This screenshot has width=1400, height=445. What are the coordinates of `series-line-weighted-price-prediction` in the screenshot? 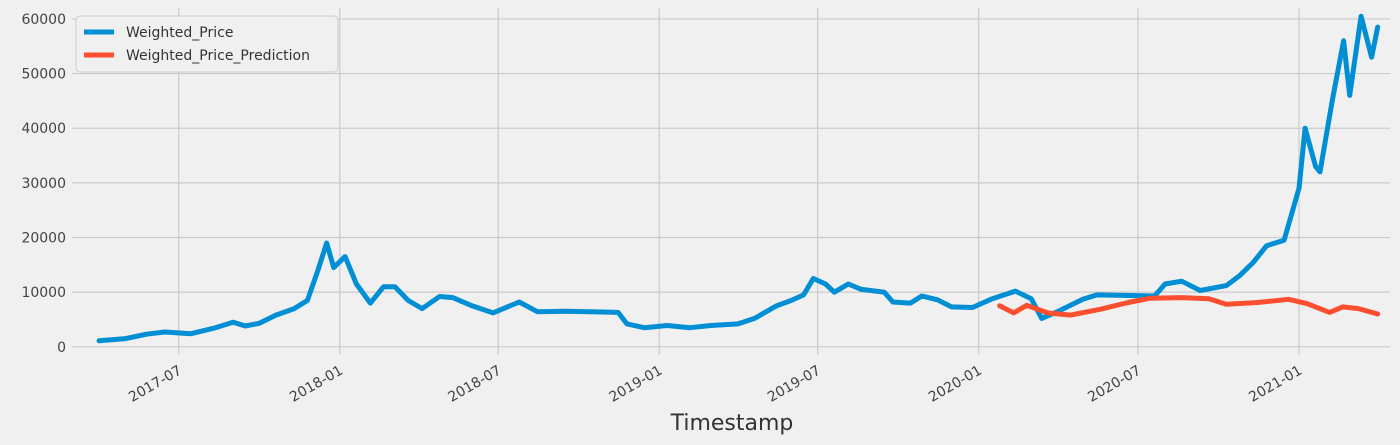 It's located at (1189, 306).